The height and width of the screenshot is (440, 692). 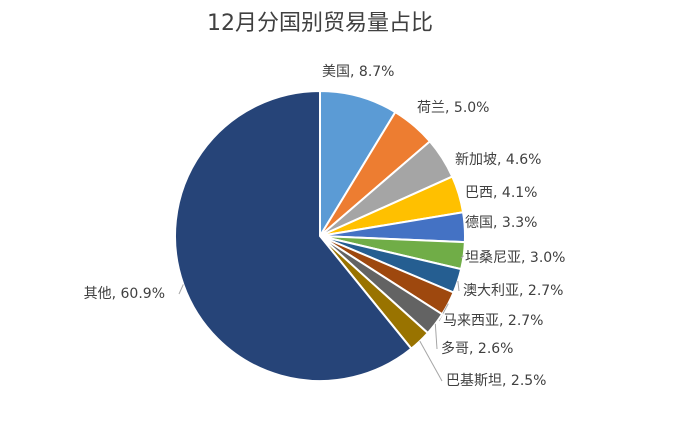 I want to click on data-label: 澳大利亚, 2.7%, so click(x=513, y=291).